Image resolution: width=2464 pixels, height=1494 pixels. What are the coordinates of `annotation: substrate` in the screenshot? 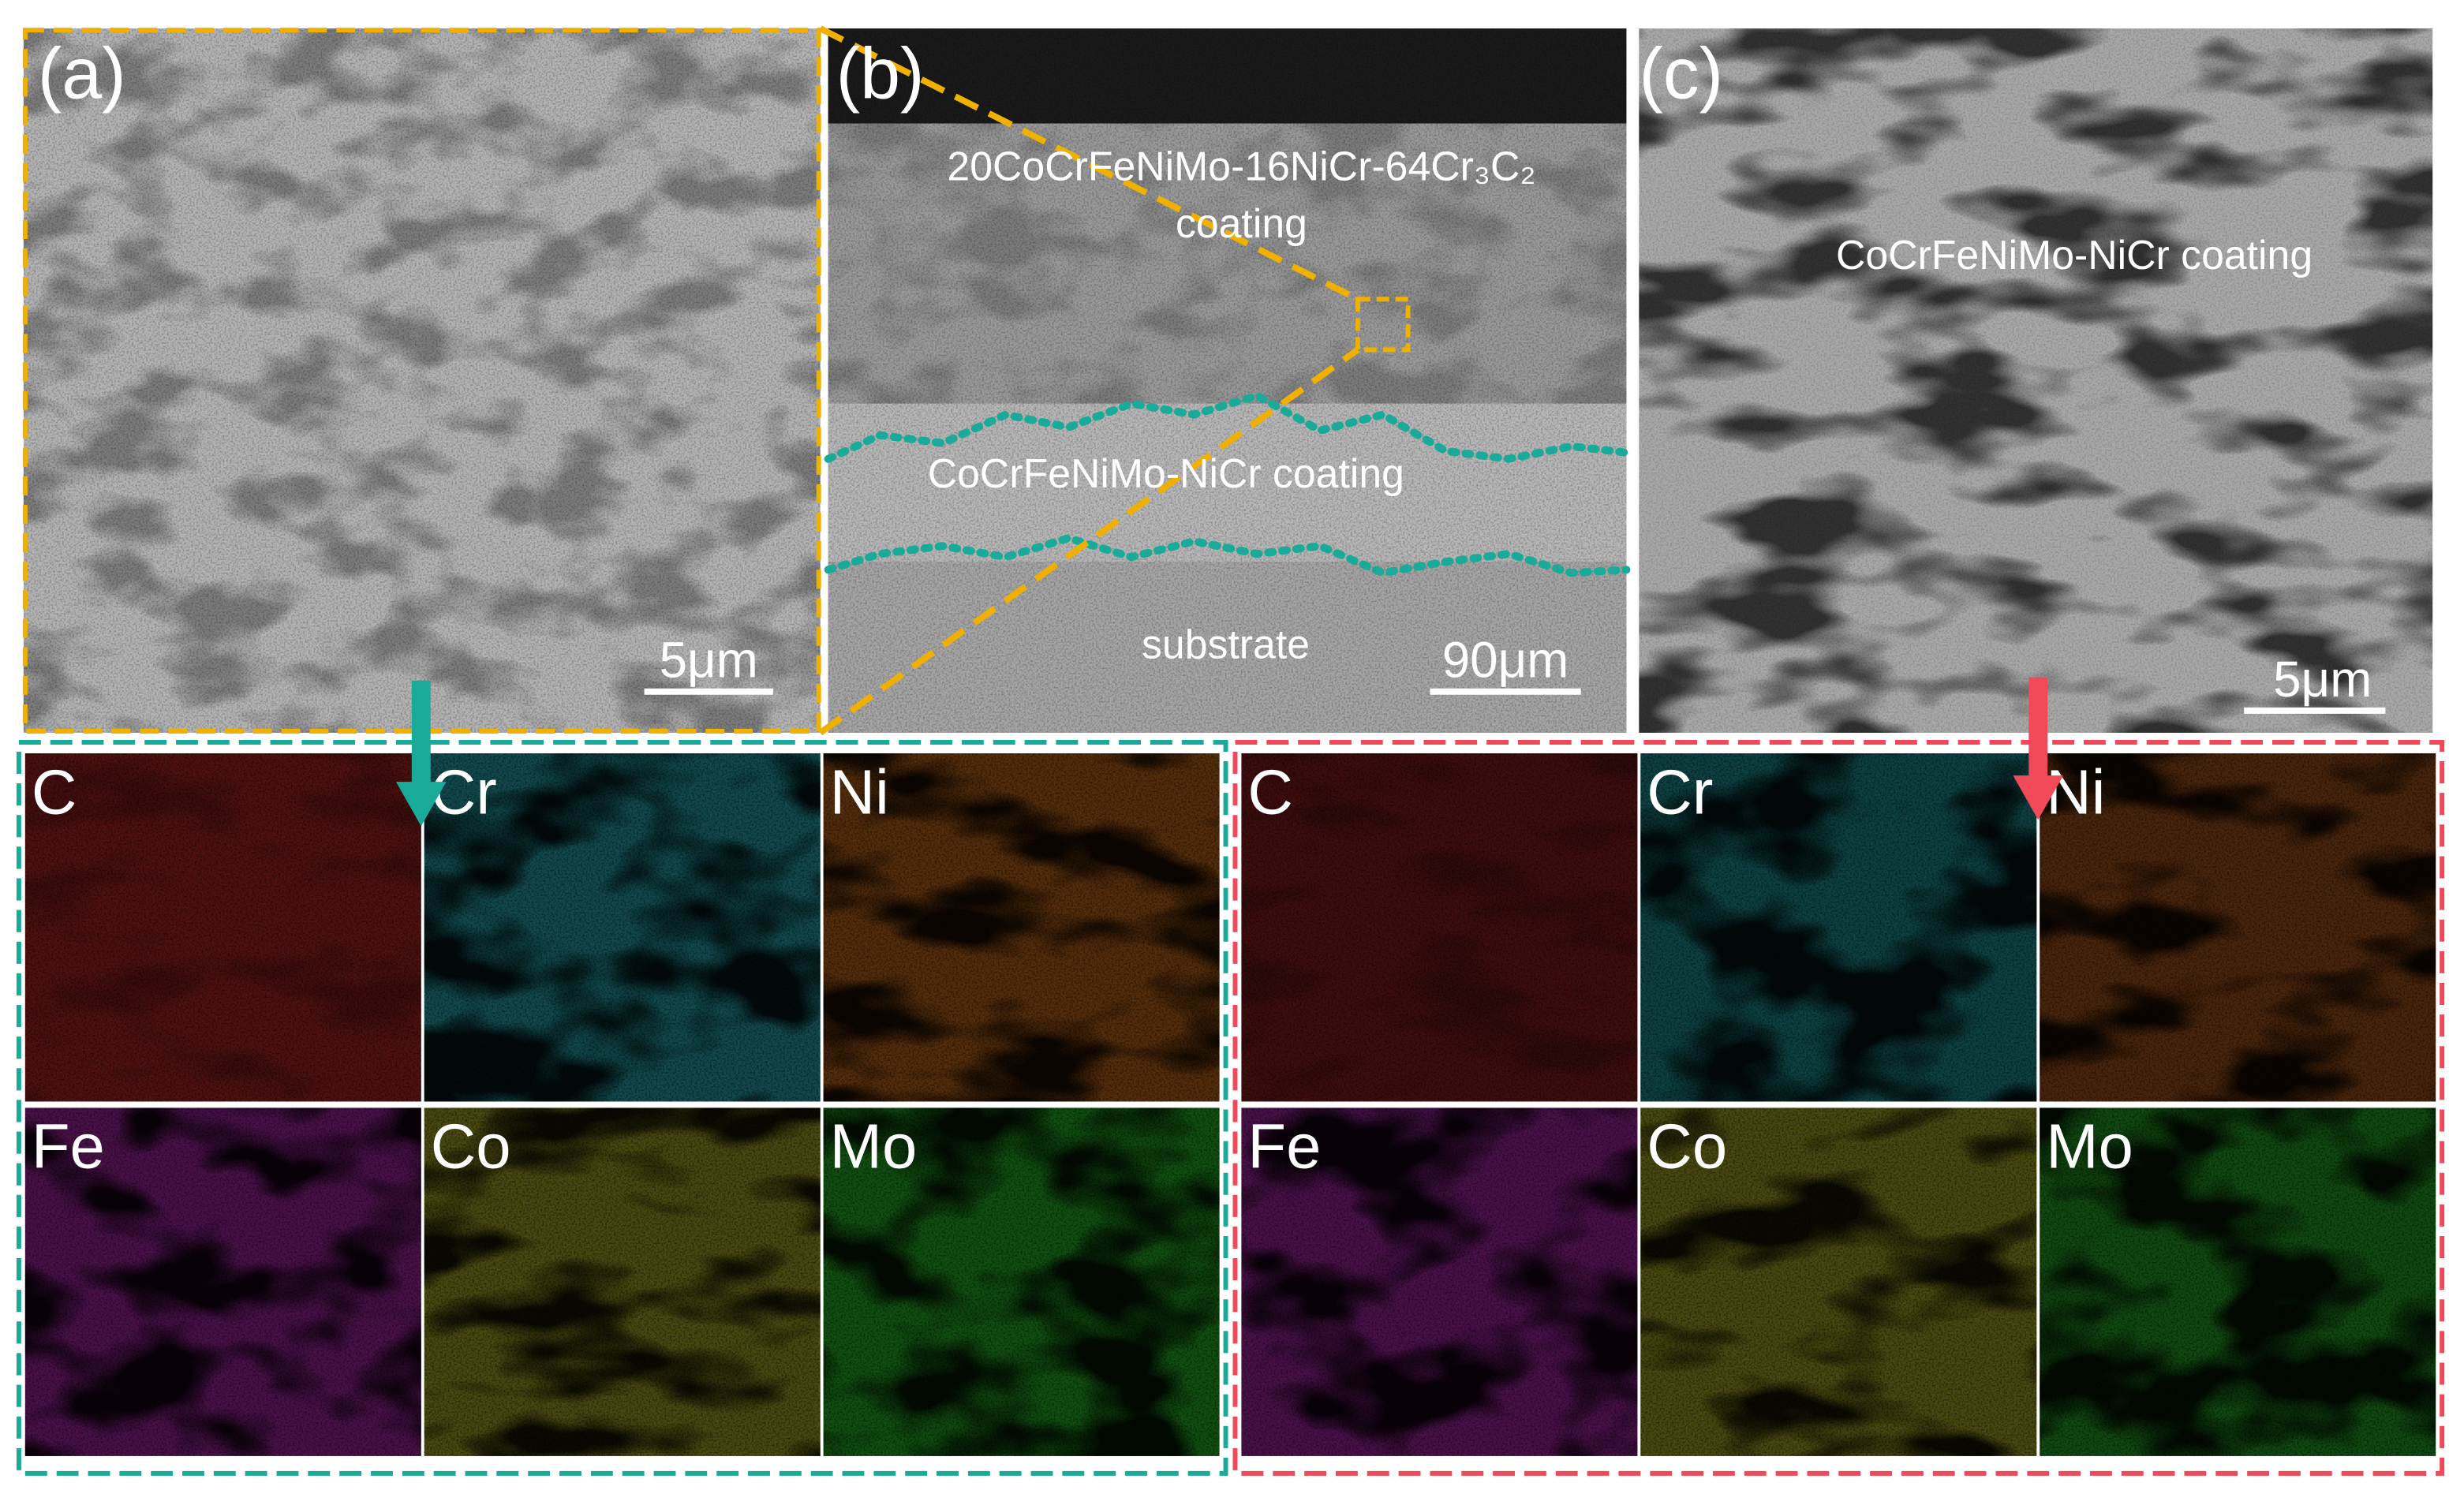 It's located at (1226, 644).